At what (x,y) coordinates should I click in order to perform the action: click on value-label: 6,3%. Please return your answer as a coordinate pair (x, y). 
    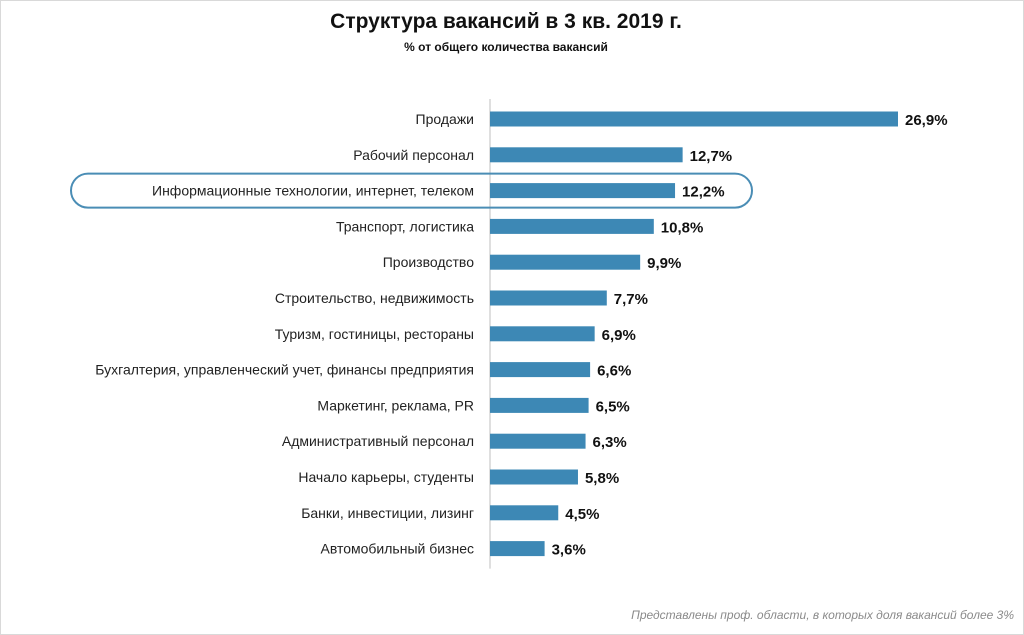
    Looking at the image, I should click on (610, 442).